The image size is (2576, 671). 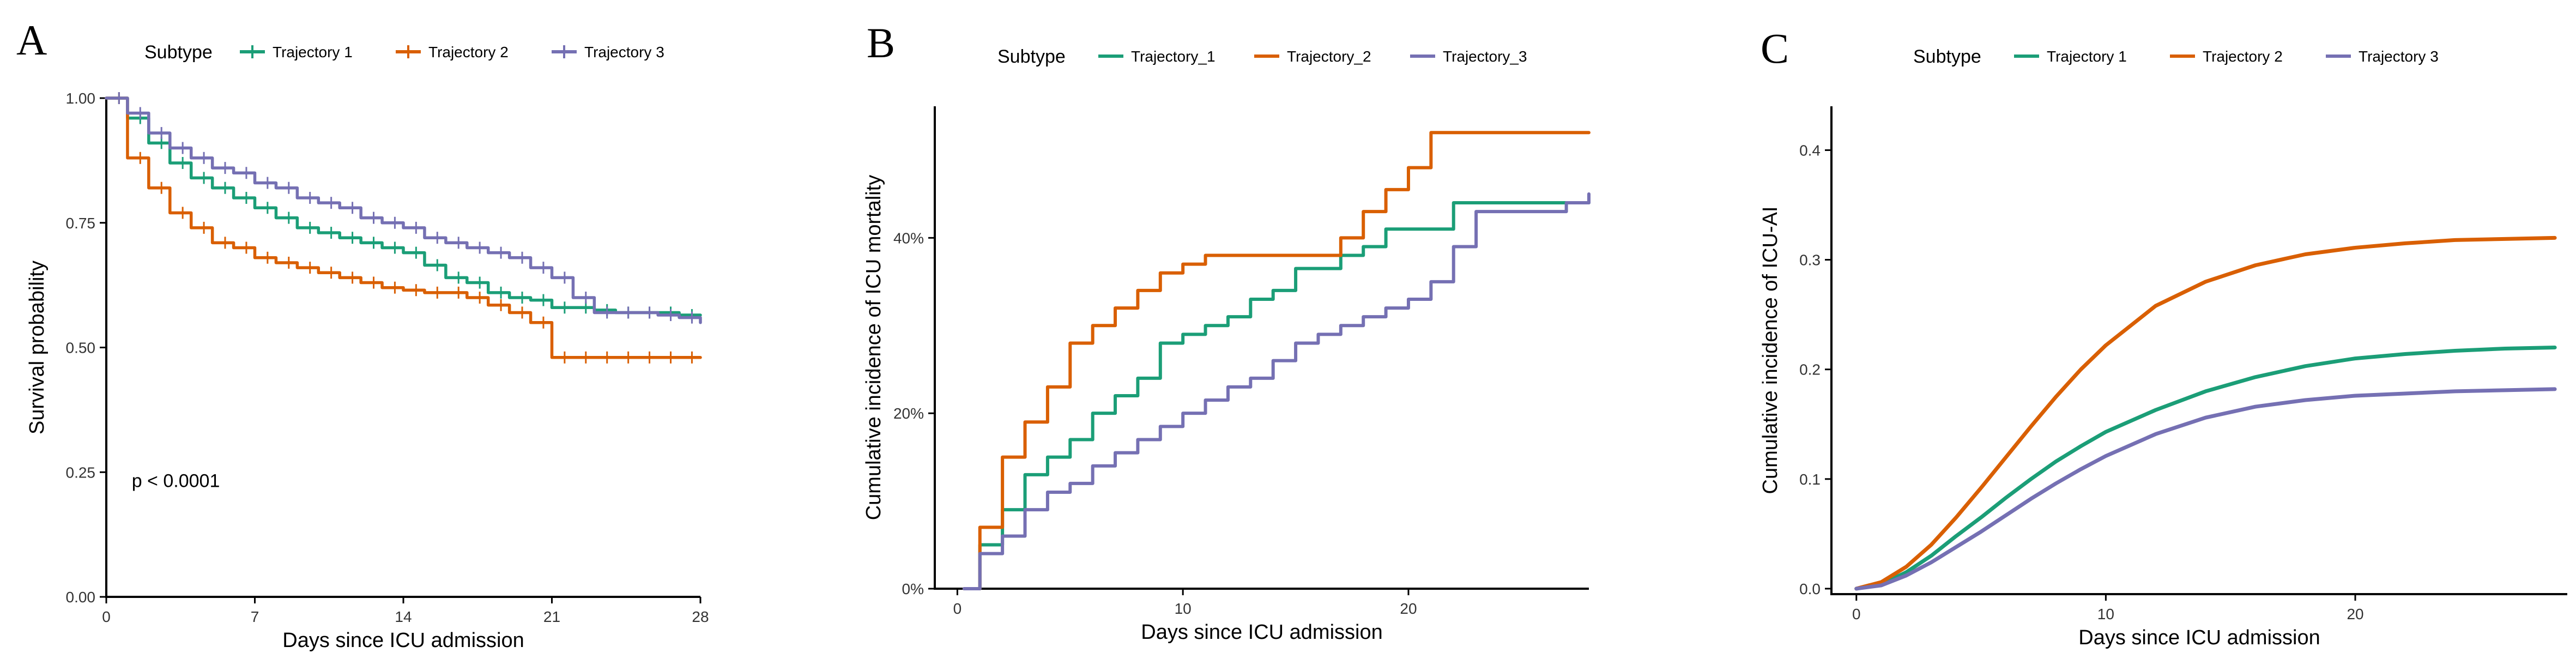 I want to click on y-tick-label: 0.25, so click(x=81, y=472).